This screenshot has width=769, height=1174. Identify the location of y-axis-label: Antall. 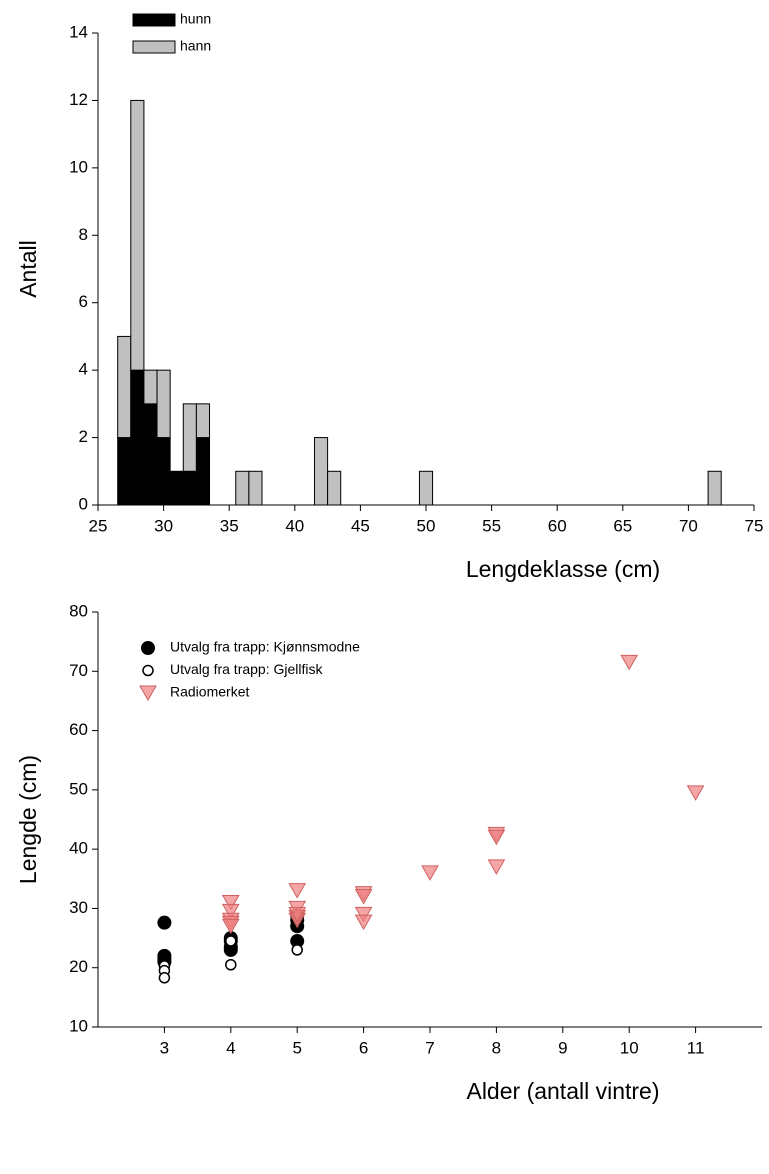
(28, 269).